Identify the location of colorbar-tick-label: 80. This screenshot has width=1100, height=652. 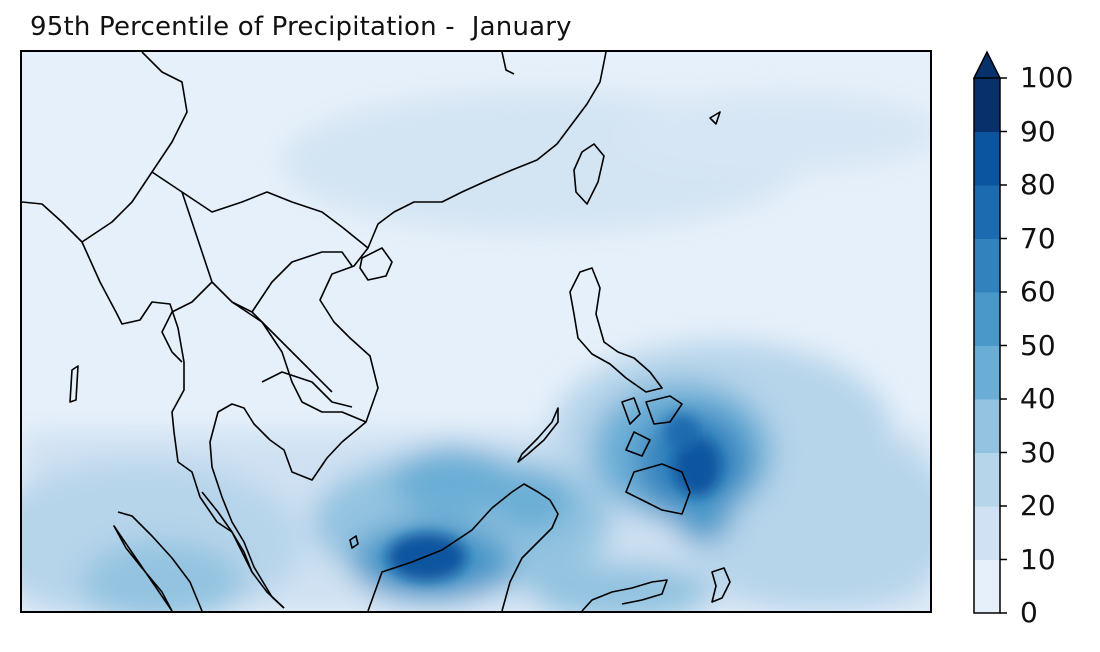
(1038, 184).